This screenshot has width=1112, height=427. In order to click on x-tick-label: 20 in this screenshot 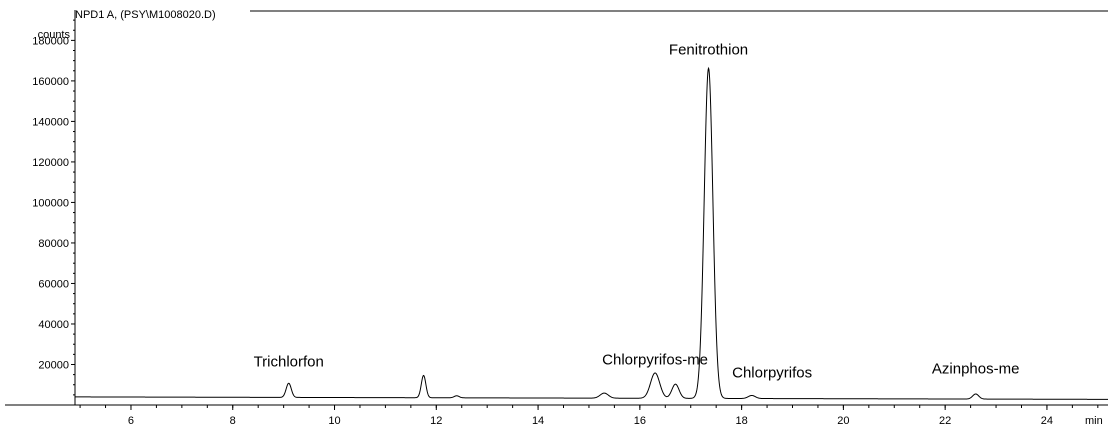, I will do `click(843, 421)`.